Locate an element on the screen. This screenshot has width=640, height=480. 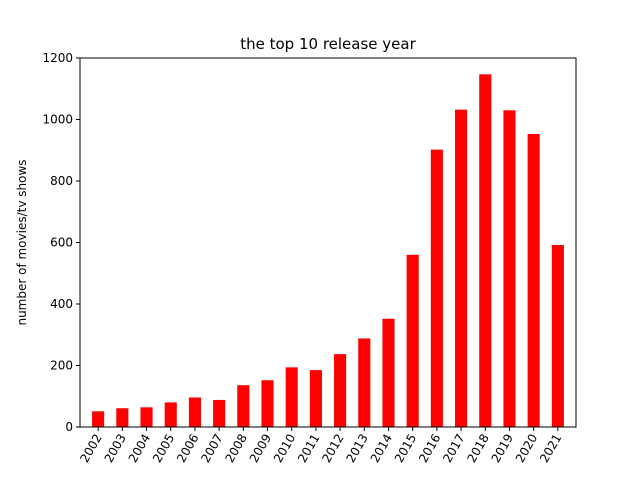
y-tick-label: 600 is located at coordinates (61, 243).